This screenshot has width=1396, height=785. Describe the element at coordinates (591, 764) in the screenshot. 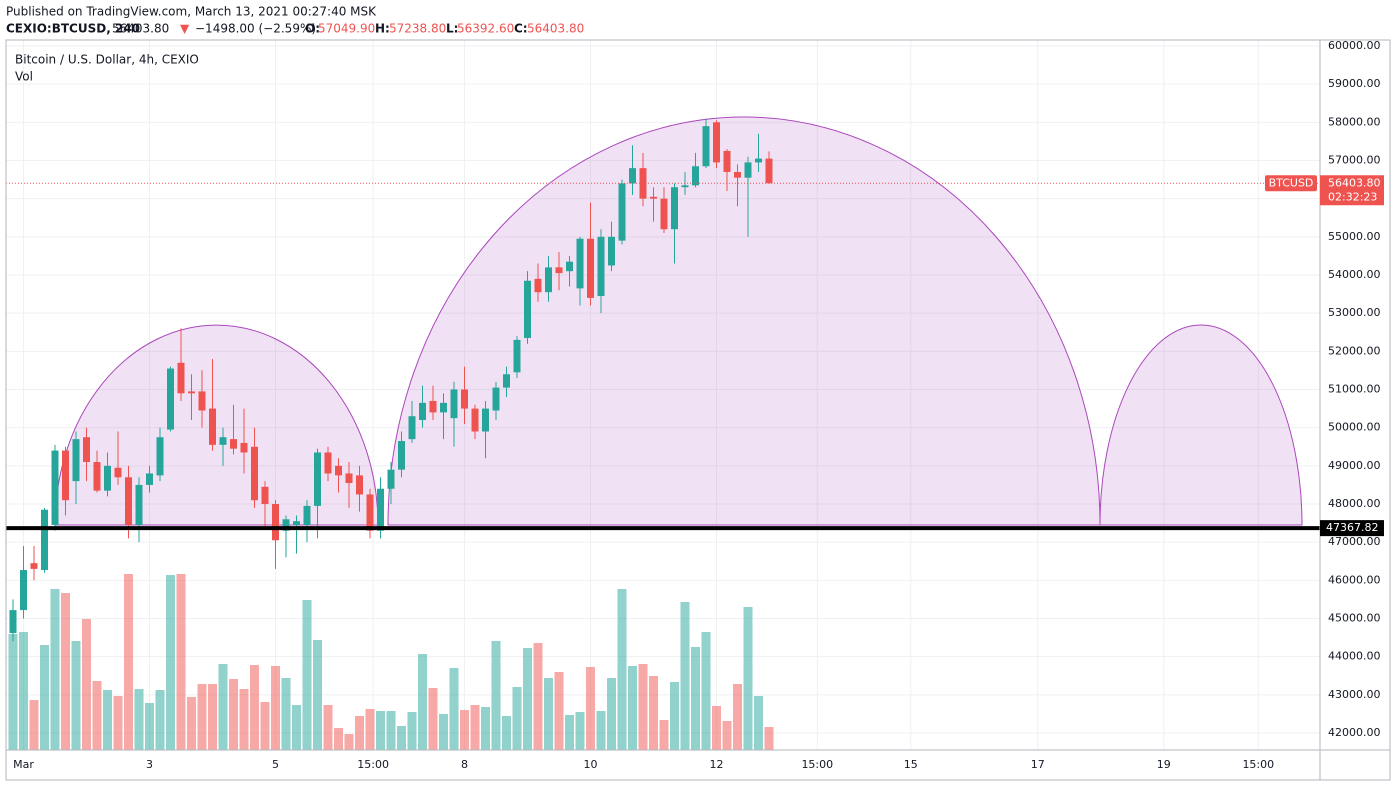

I see `x-tick-label: 10` at that location.